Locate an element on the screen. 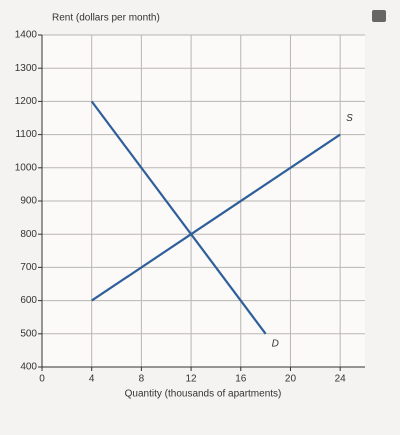 This screenshot has height=435, width=400. y-tick-label: 1300 is located at coordinates (26, 68).